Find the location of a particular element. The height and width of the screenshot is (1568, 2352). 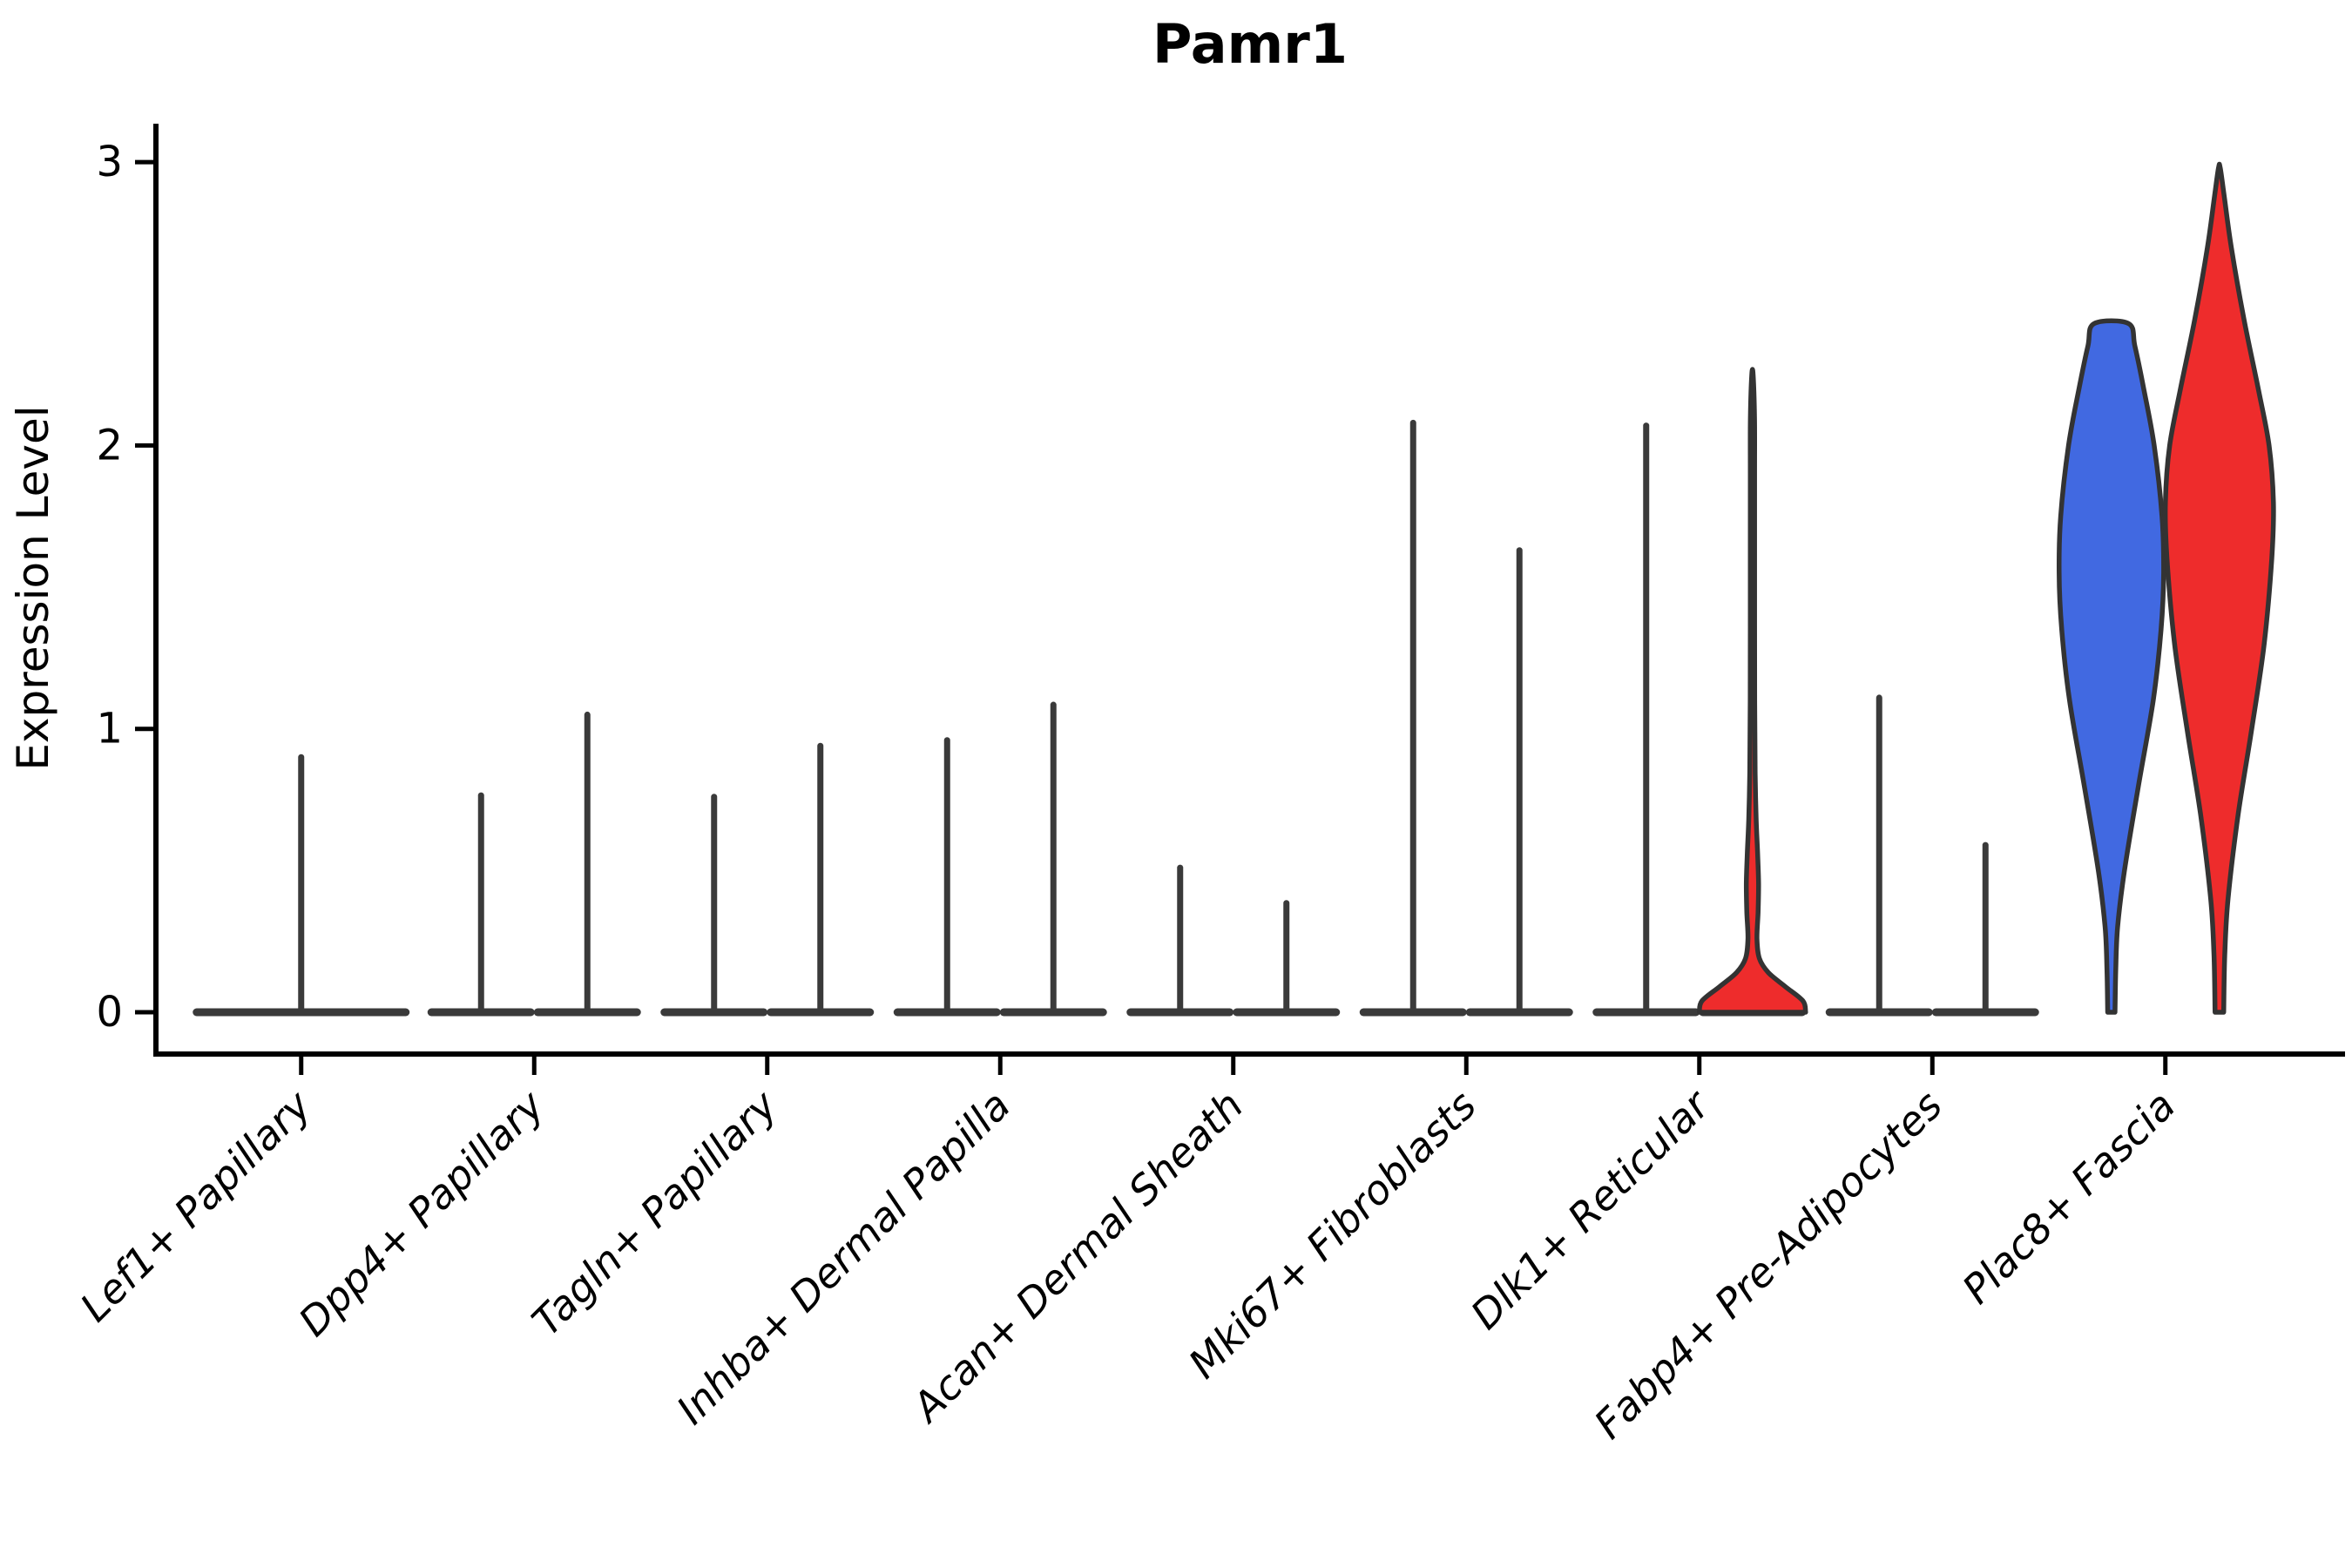

y-tick-label: 0 is located at coordinates (109, 1013).